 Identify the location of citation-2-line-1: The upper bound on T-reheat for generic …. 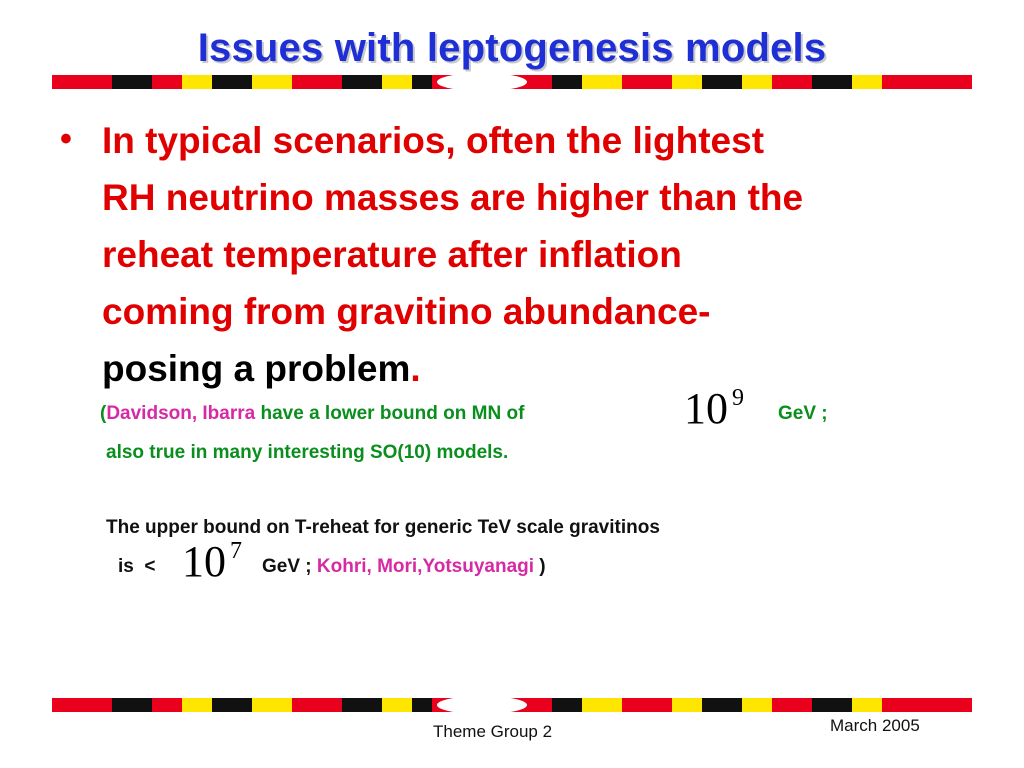
(383, 527).